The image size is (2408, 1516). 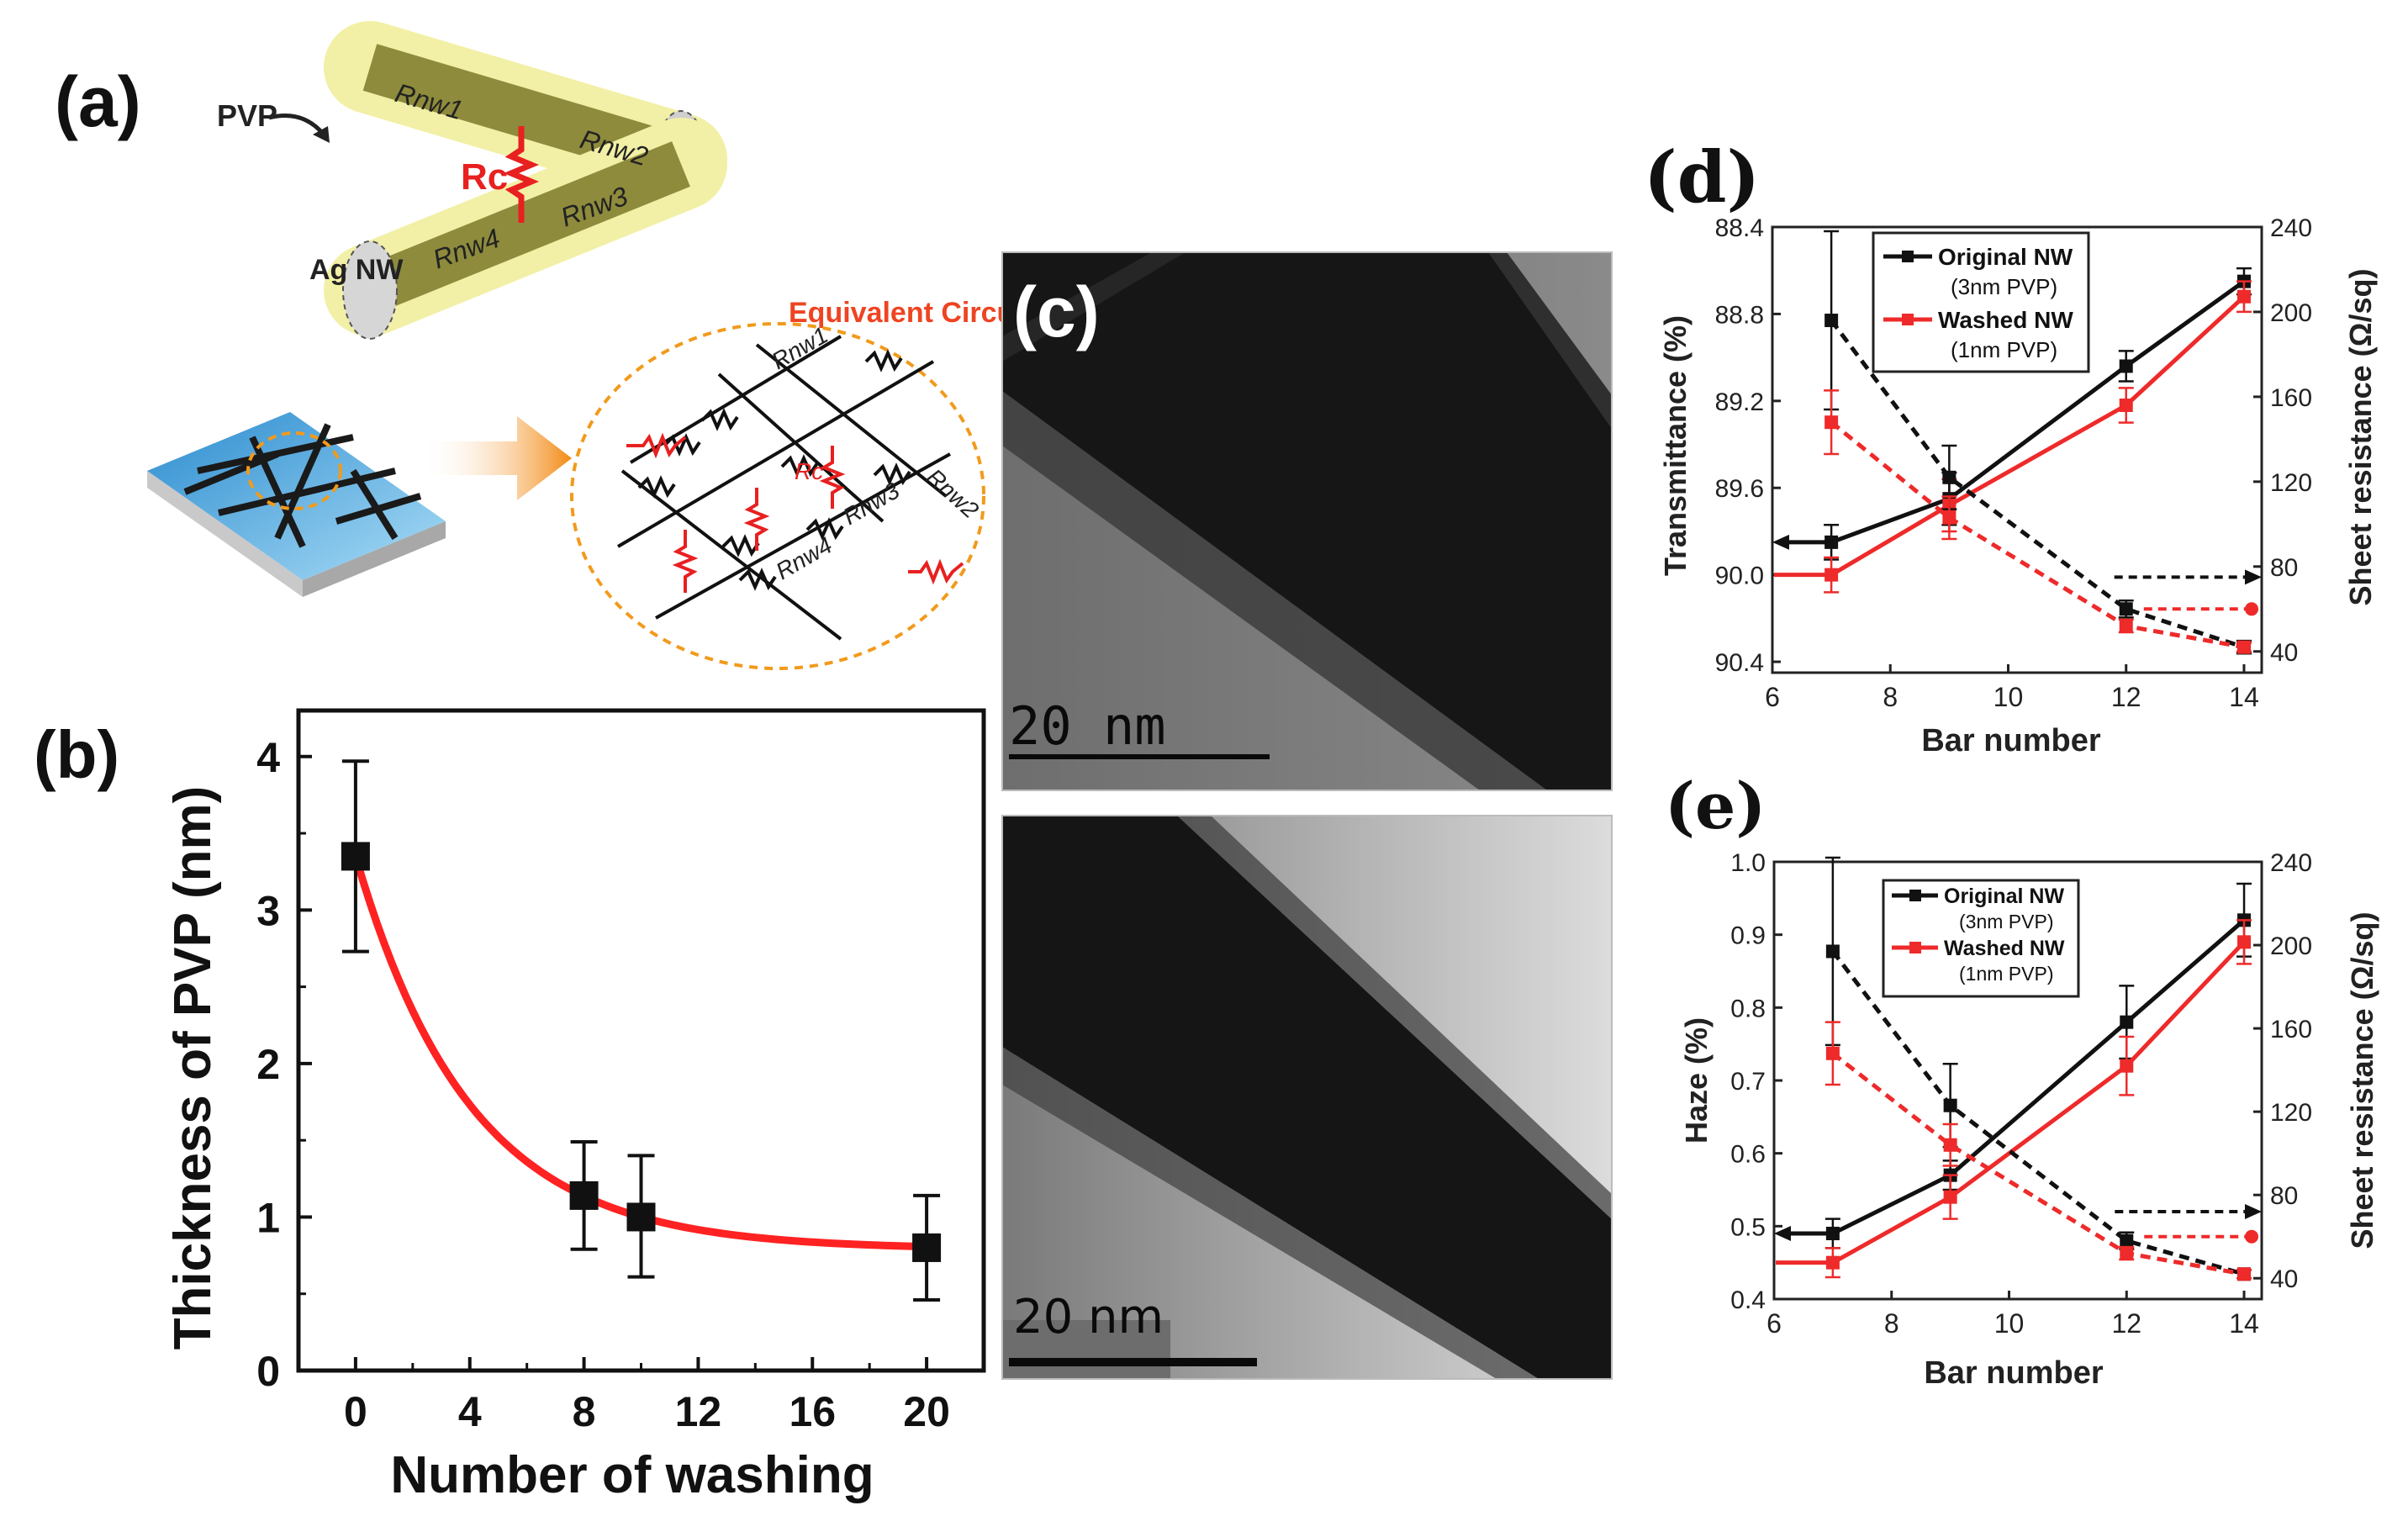 I want to click on y-left-tick-label: 90.0, so click(x=1739, y=576).